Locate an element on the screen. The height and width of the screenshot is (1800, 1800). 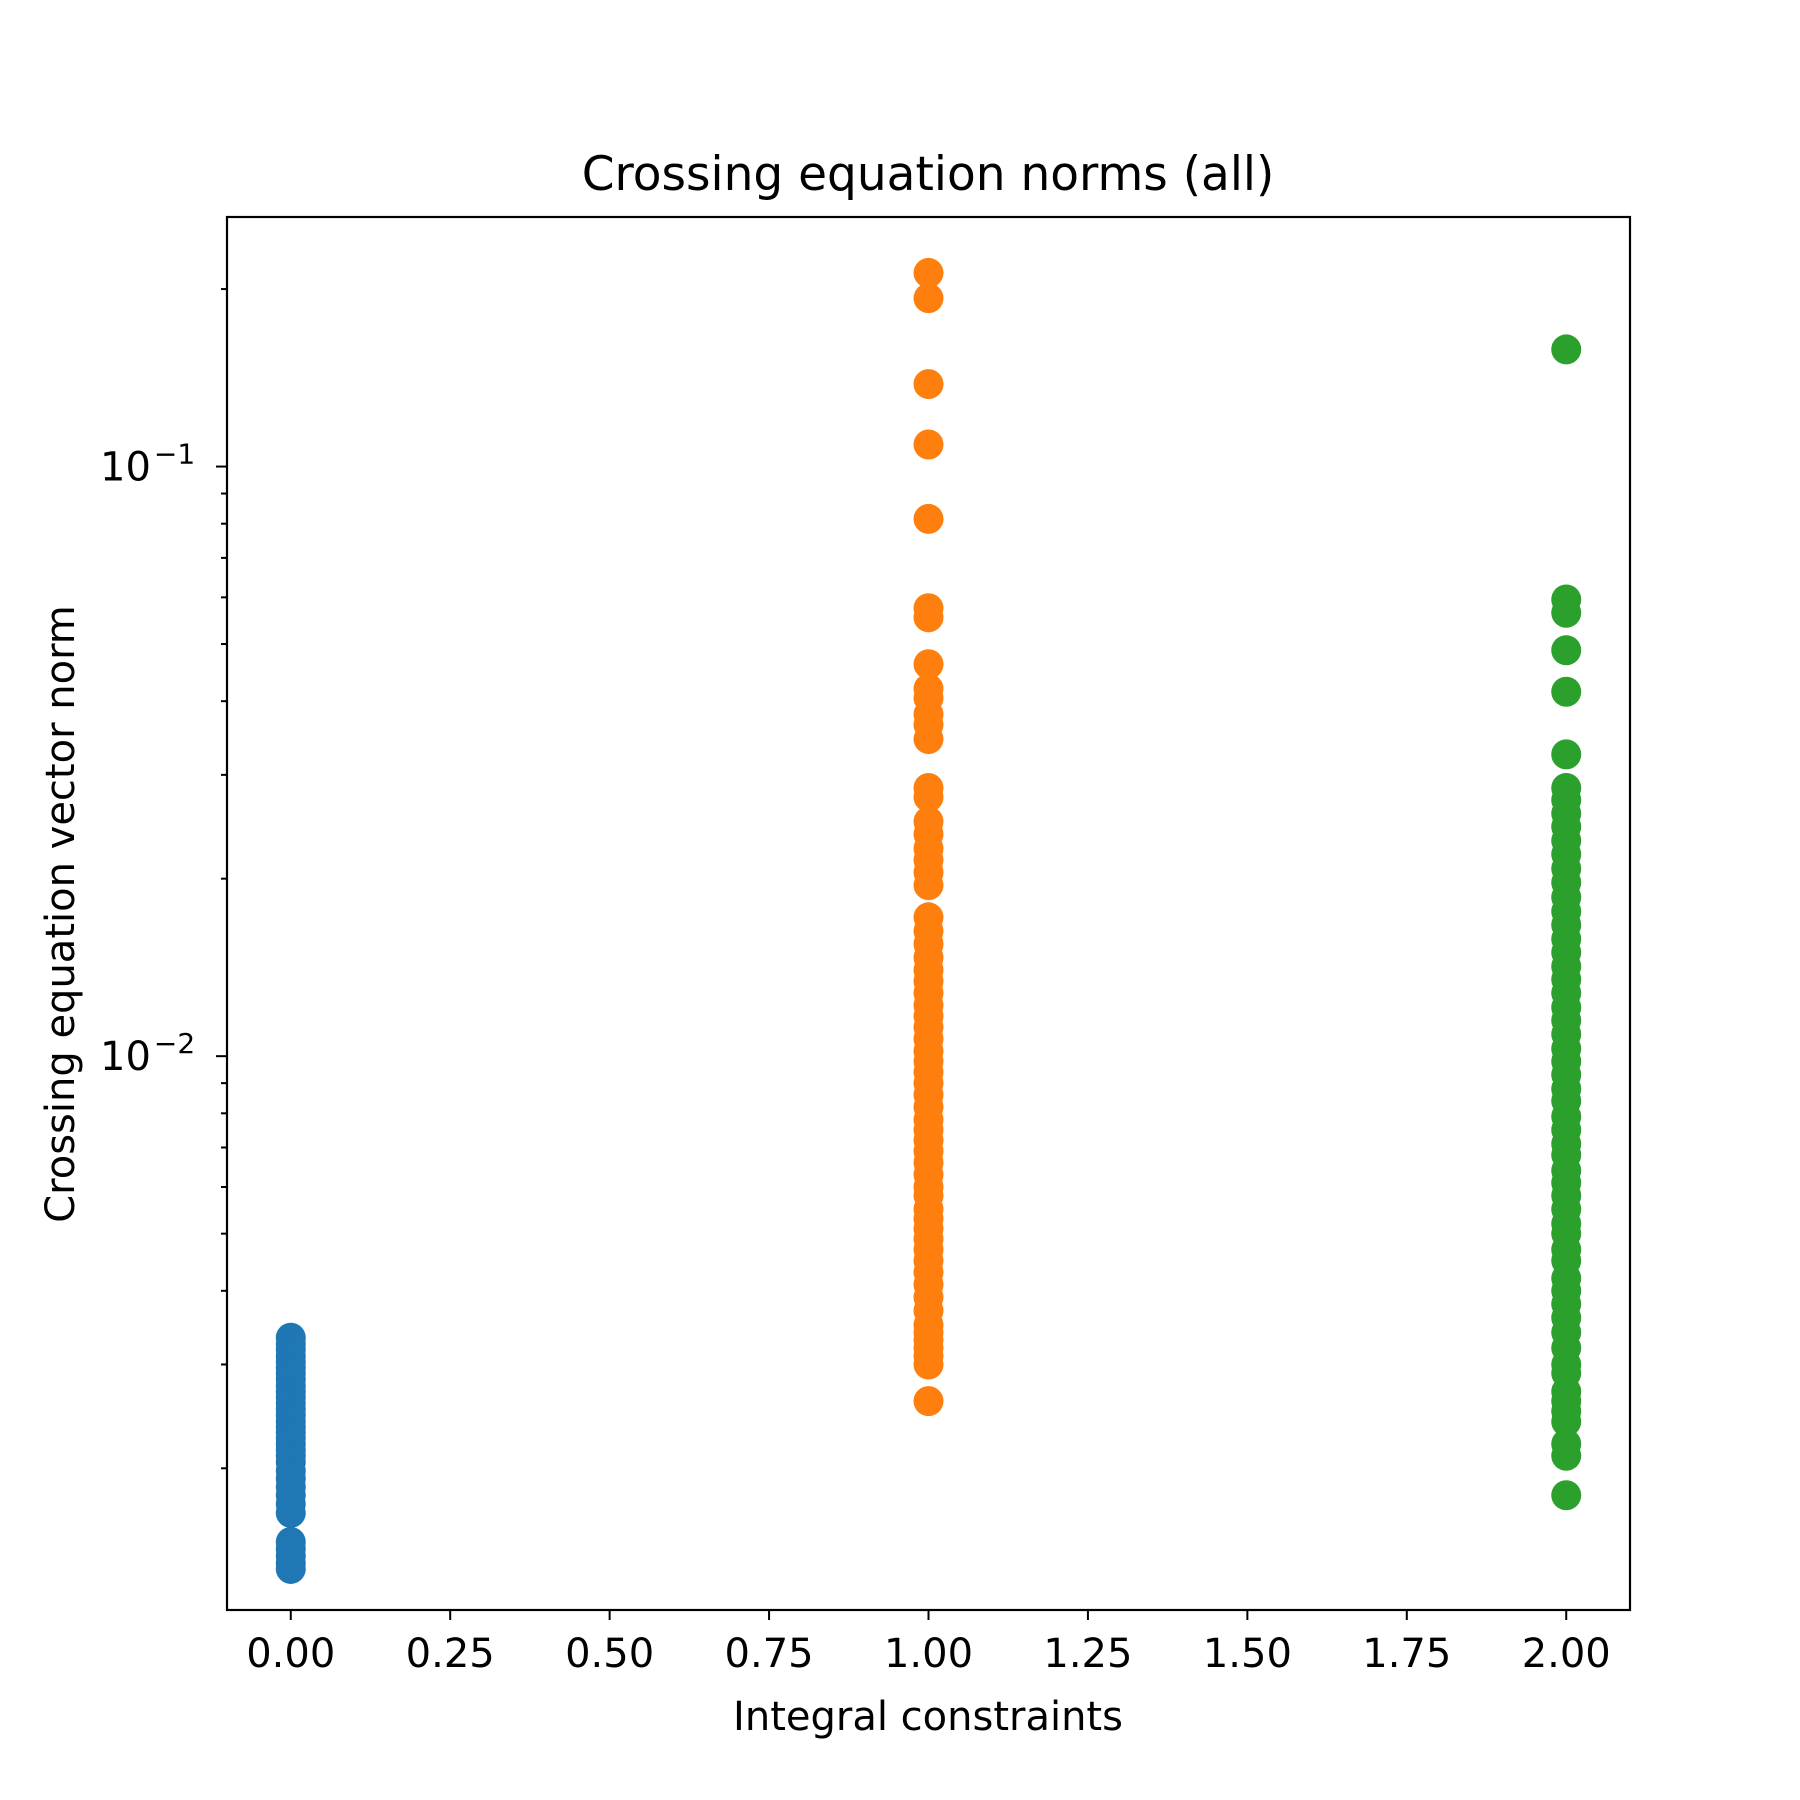
y-tick-label: 10 −2 is located at coordinates (147, 1053).